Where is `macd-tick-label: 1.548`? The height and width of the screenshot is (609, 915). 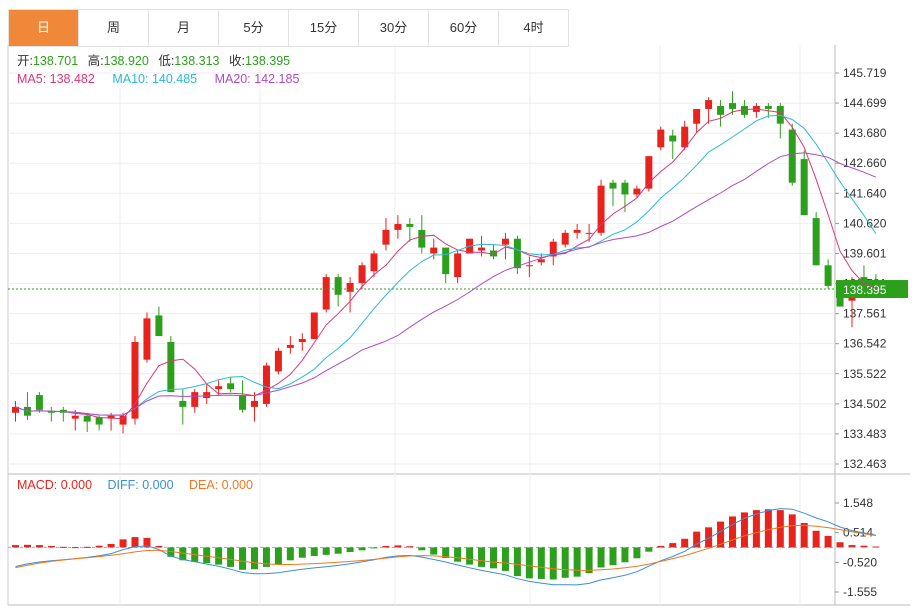
macd-tick-label: 1.548 is located at coordinates (858, 503).